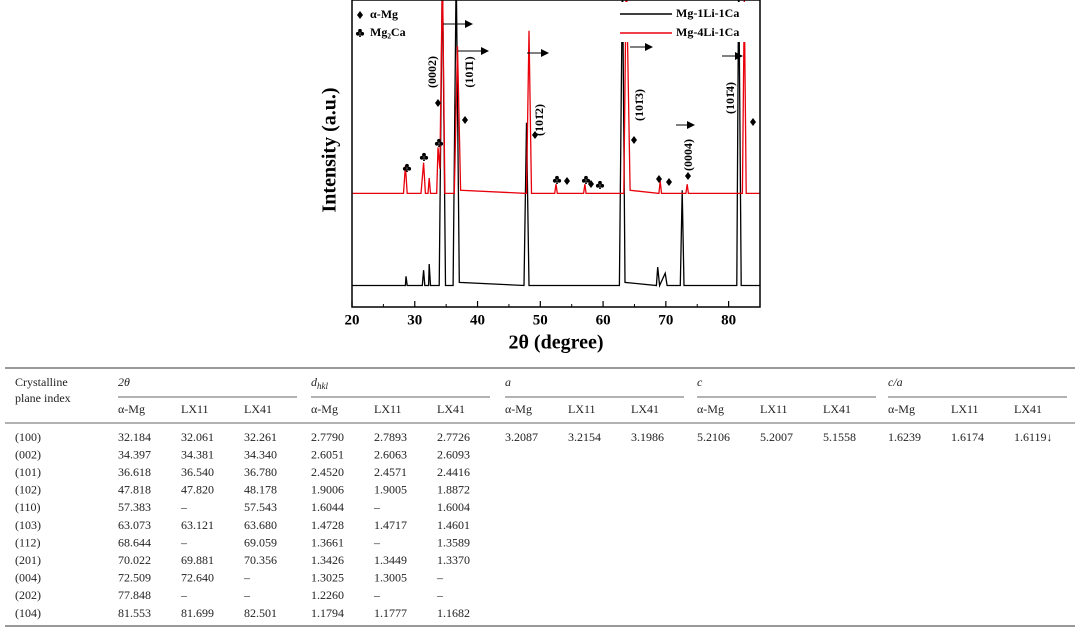 The height and width of the screenshot is (635, 1080). Describe the element at coordinates (839, 437) in the screenshot. I see `value-cell: 5.1558` at that location.